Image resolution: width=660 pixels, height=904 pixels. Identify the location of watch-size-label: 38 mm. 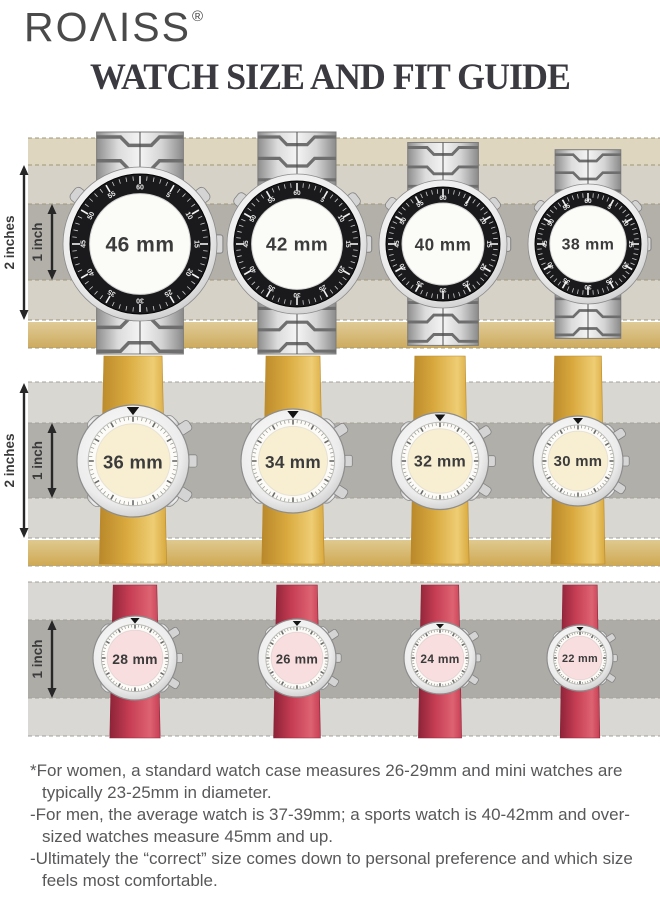
(588, 245).